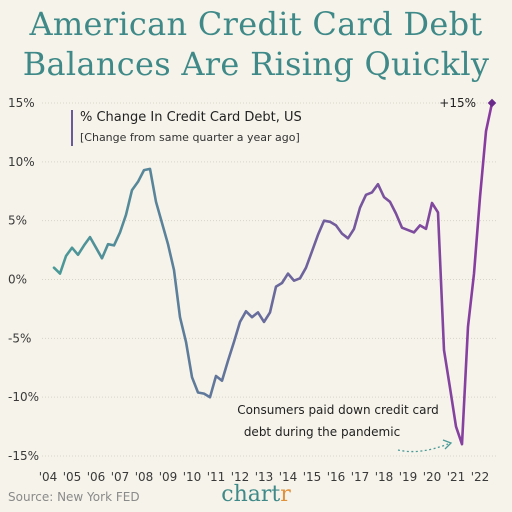  Describe the element at coordinates (447, 444) in the screenshot. I see `annotation-arrowhead` at that location.